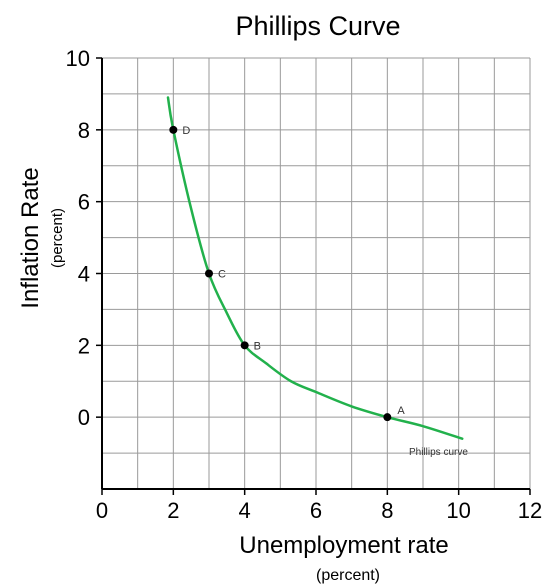 This screenshot has height=586, width=555. Describe the element at coordinates (84, 417) in the screenshot. I see `y-tick-label: 0` at that location.